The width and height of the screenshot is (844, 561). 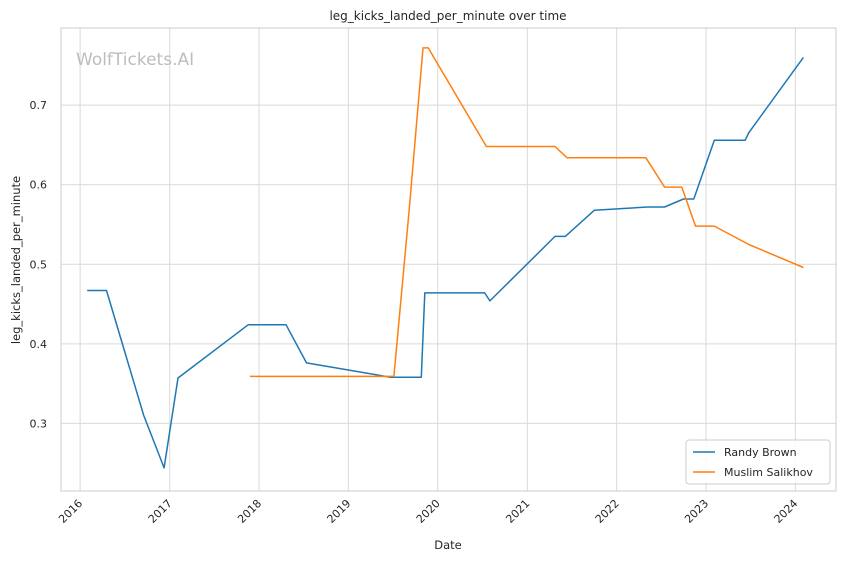 What do you see at coordinates (768, 472) in the screenshot?
I see `legend-label-muslim-salikhov: Muslim Salikhov` at bounding box center [768, 472].